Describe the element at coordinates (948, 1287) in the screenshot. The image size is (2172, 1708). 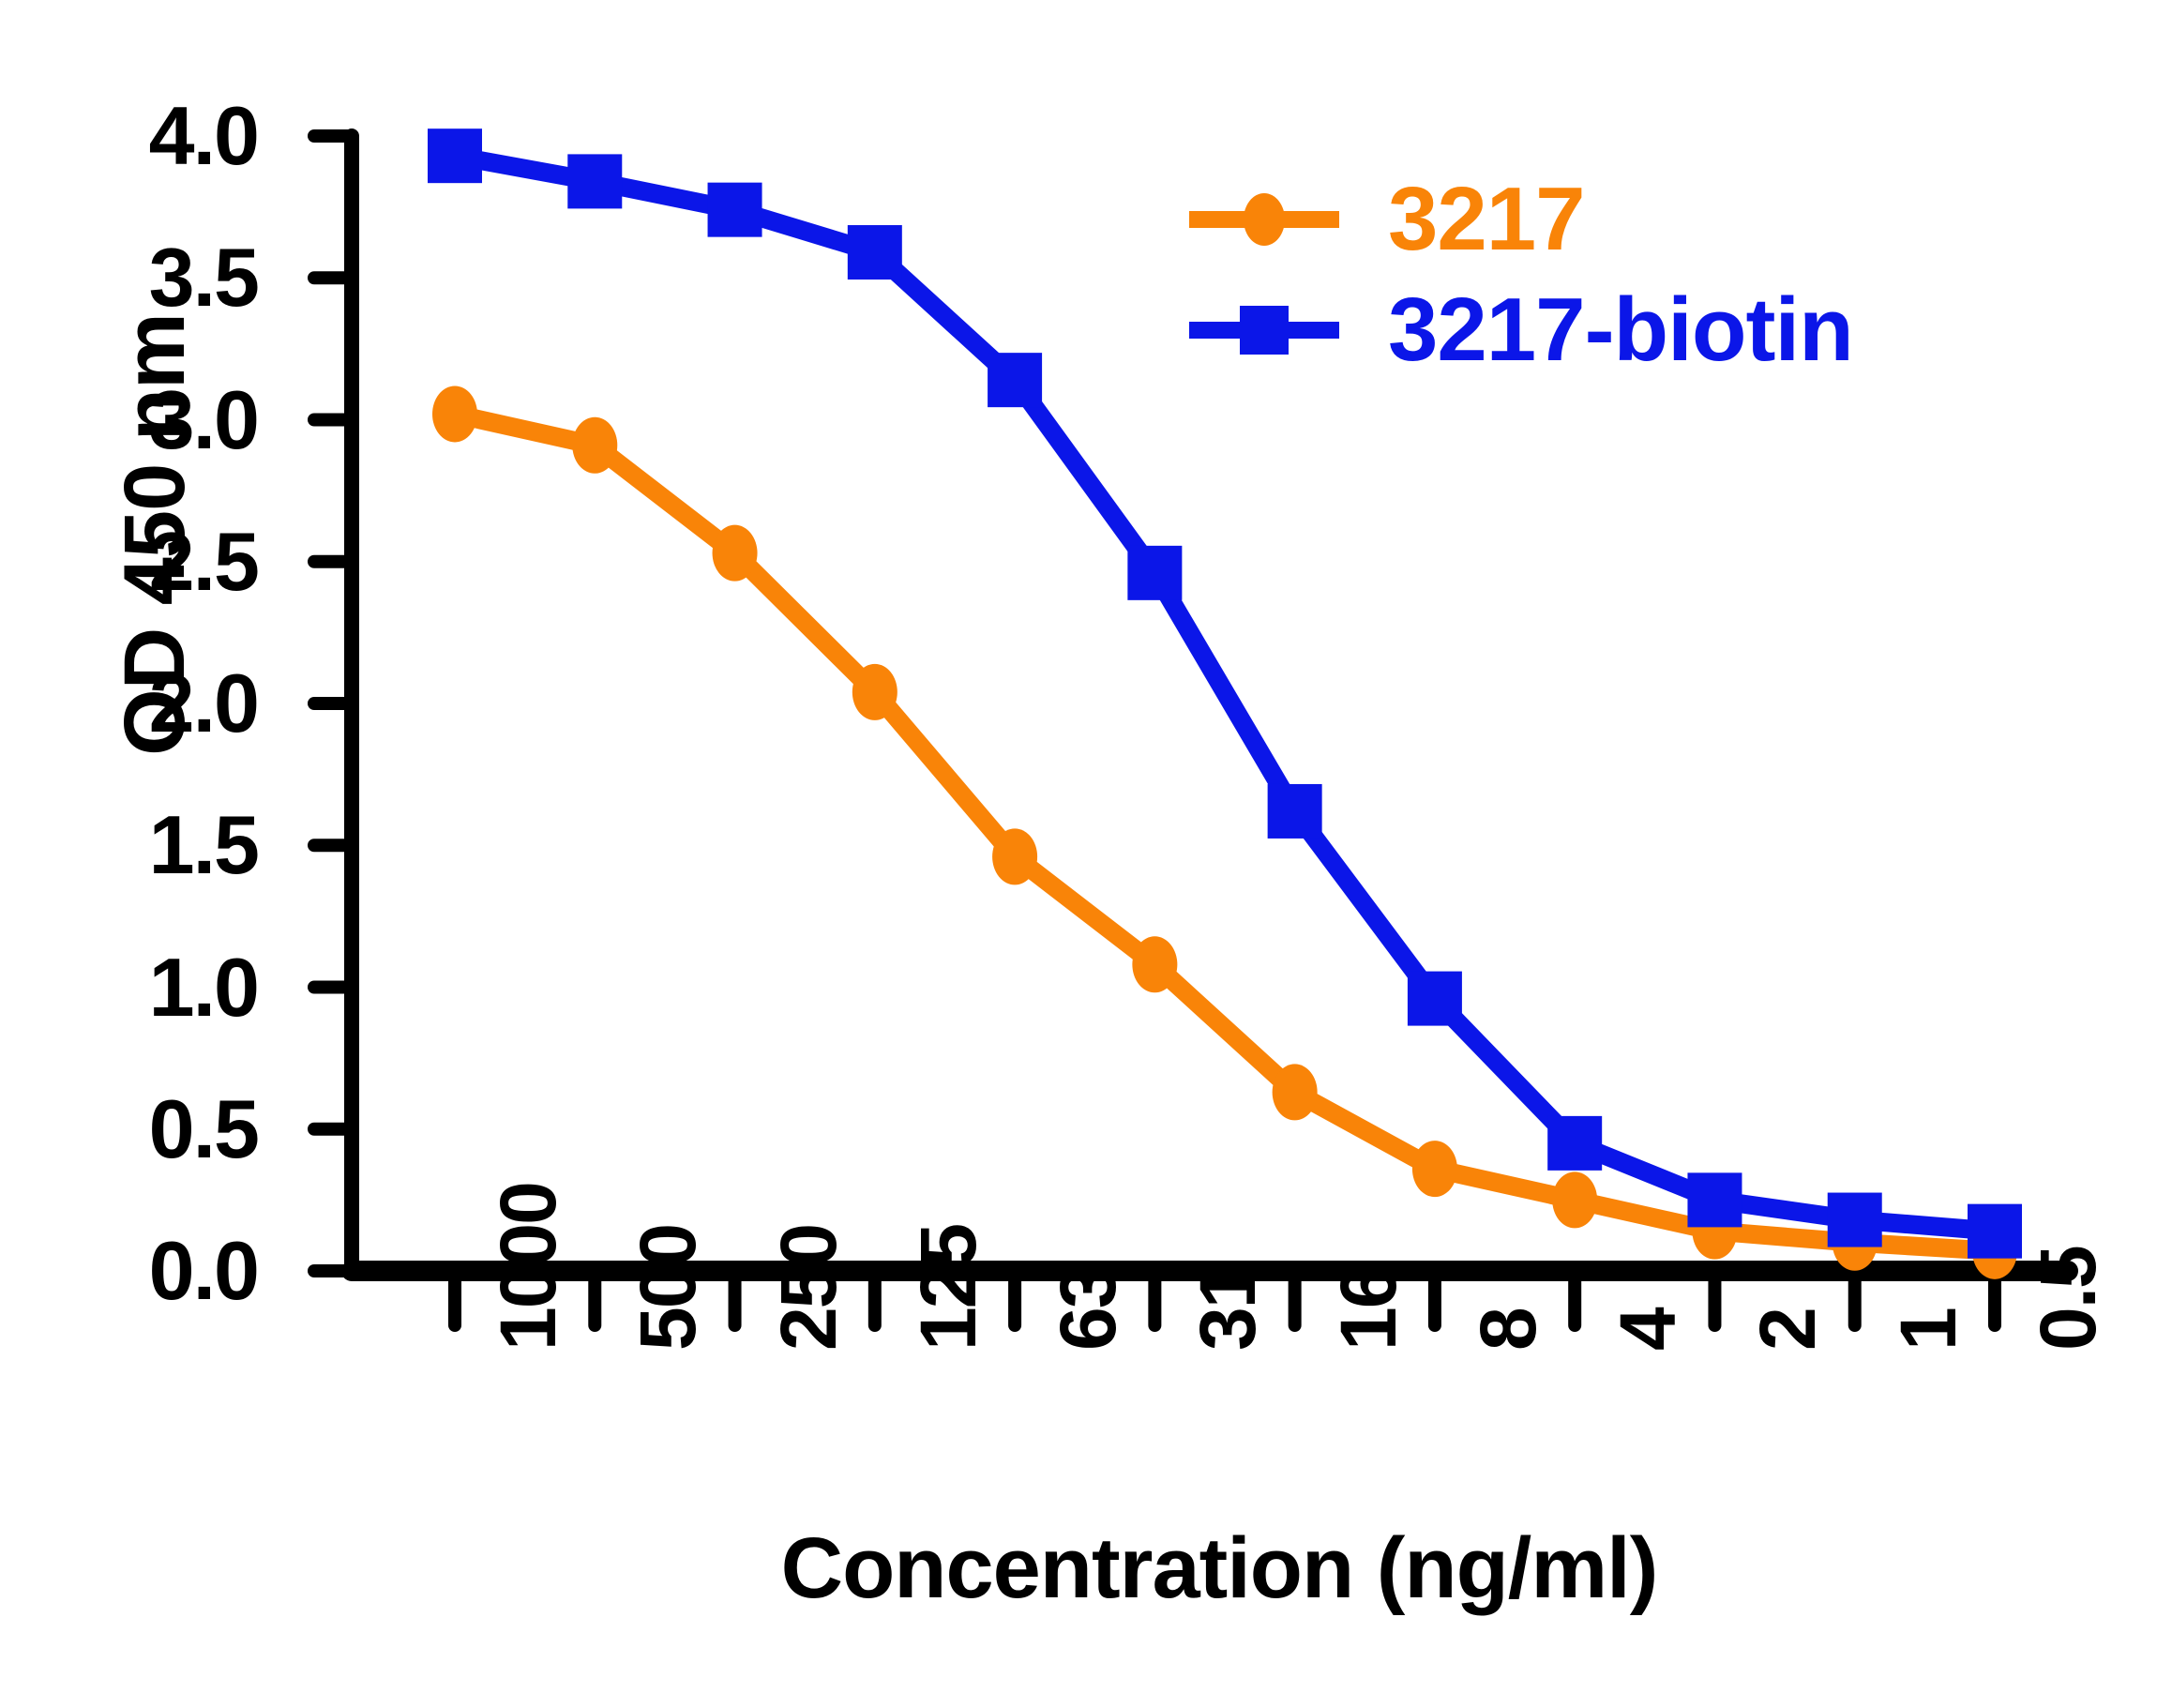
I see `x-axis-tick-label: 125` at that location.